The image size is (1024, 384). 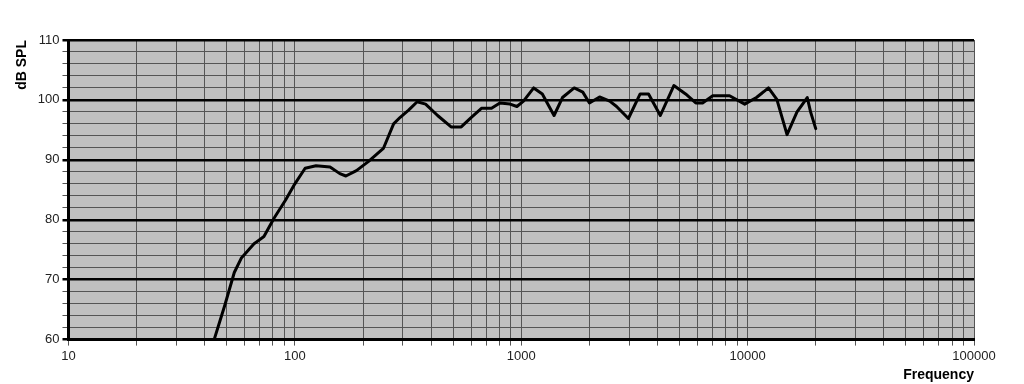 What do you see at coordinates (939, 374) in the screenshot?
I see `x-axis-title: Frequency` at bounding box center [939, 374].